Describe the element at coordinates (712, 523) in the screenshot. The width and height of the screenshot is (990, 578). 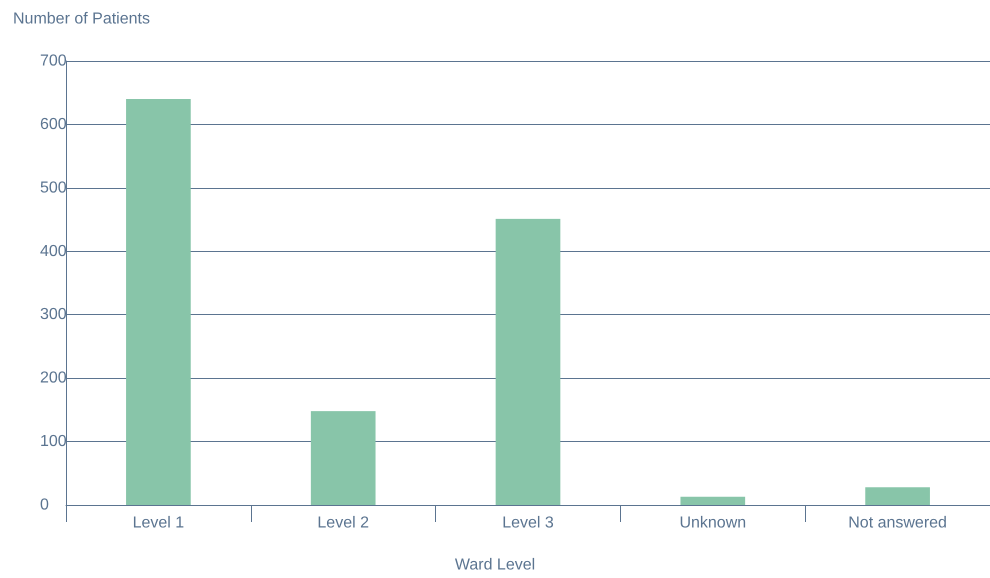
I see `x-tick-label: Unknown` at that location.